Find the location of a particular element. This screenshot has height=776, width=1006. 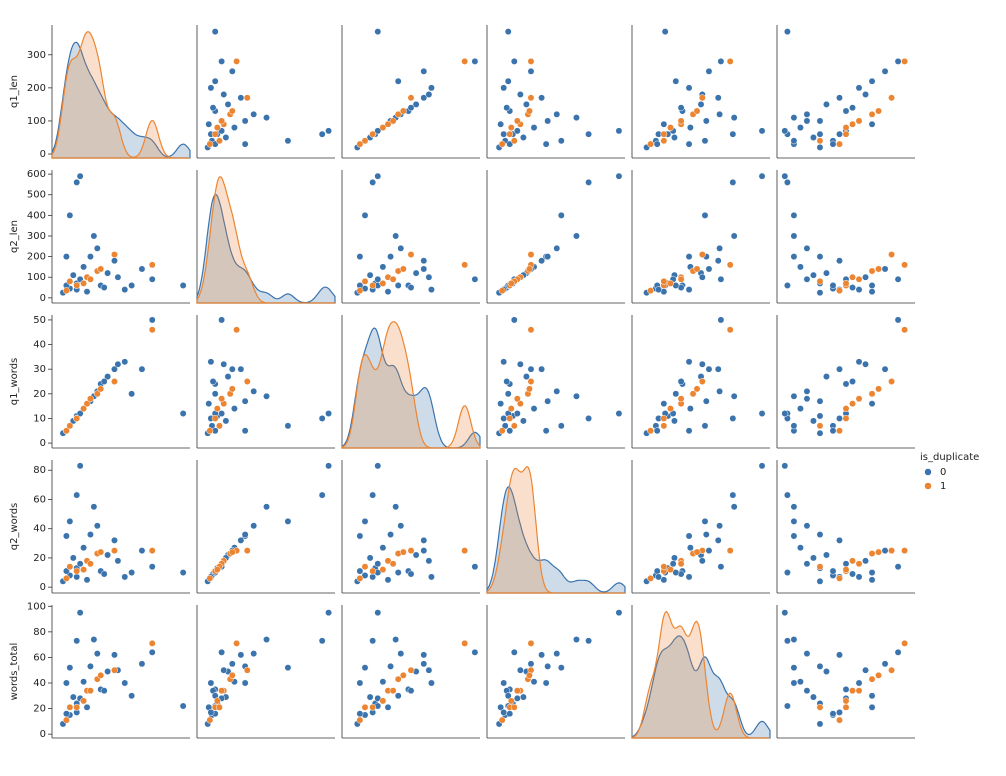

y-tick-label: 60 is located at coordinates (39, 657).